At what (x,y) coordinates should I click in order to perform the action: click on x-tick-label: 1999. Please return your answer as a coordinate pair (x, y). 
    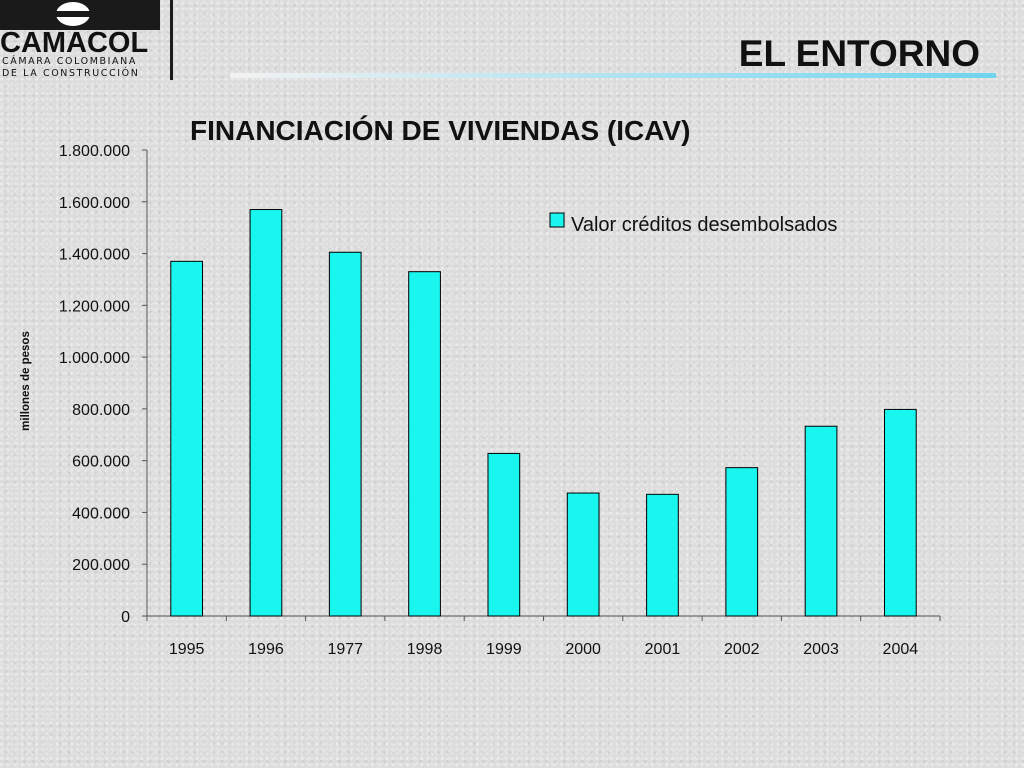
    Looking at the image, I should click on (504, 649).